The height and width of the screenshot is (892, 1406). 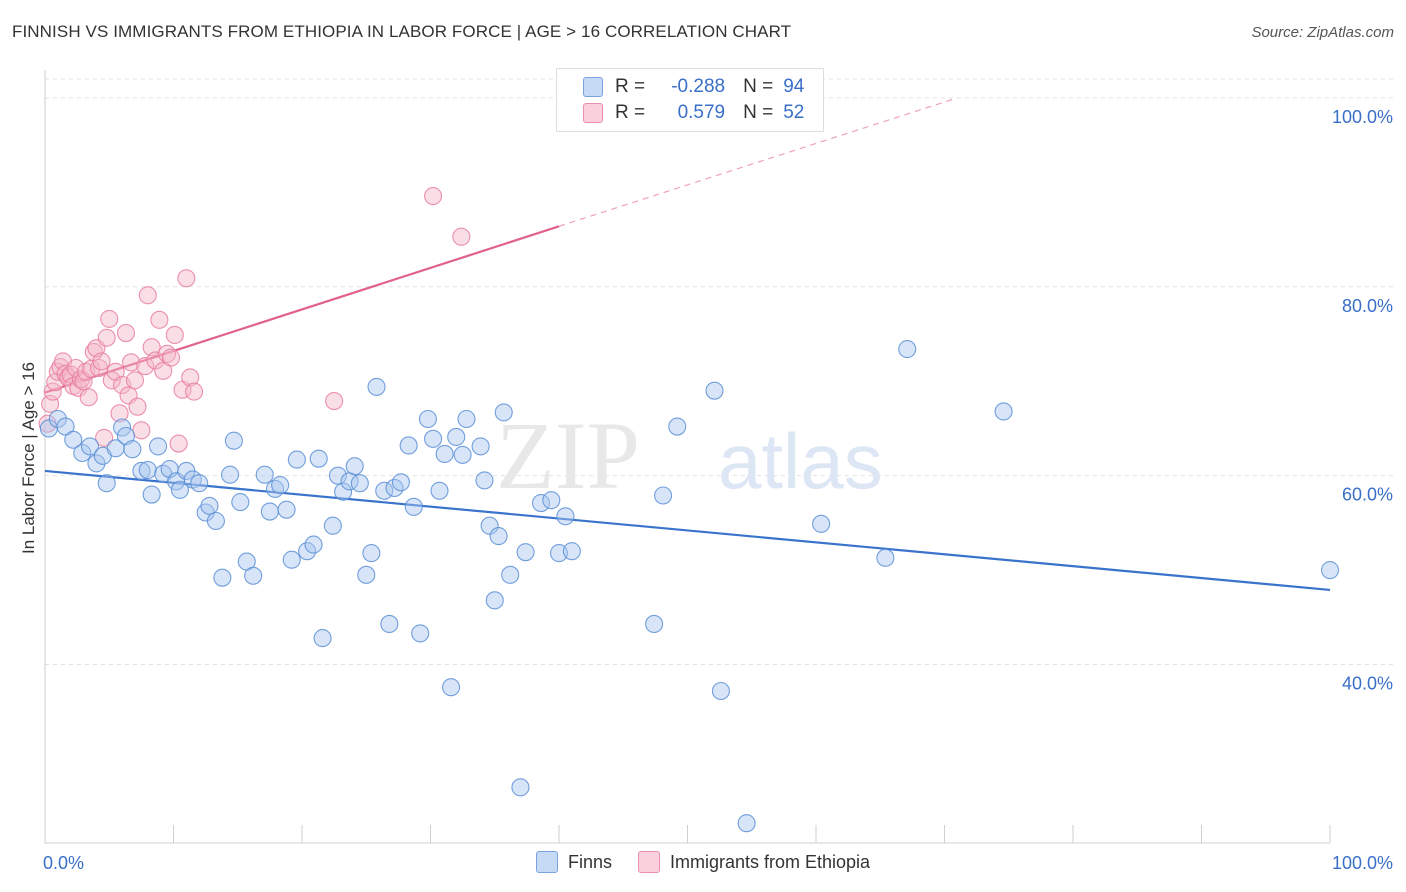 What do you see at coordinates (63, 863) in the screenshot?
I see `x-tick-label: 0.0%` at bounding box center [63, 863].